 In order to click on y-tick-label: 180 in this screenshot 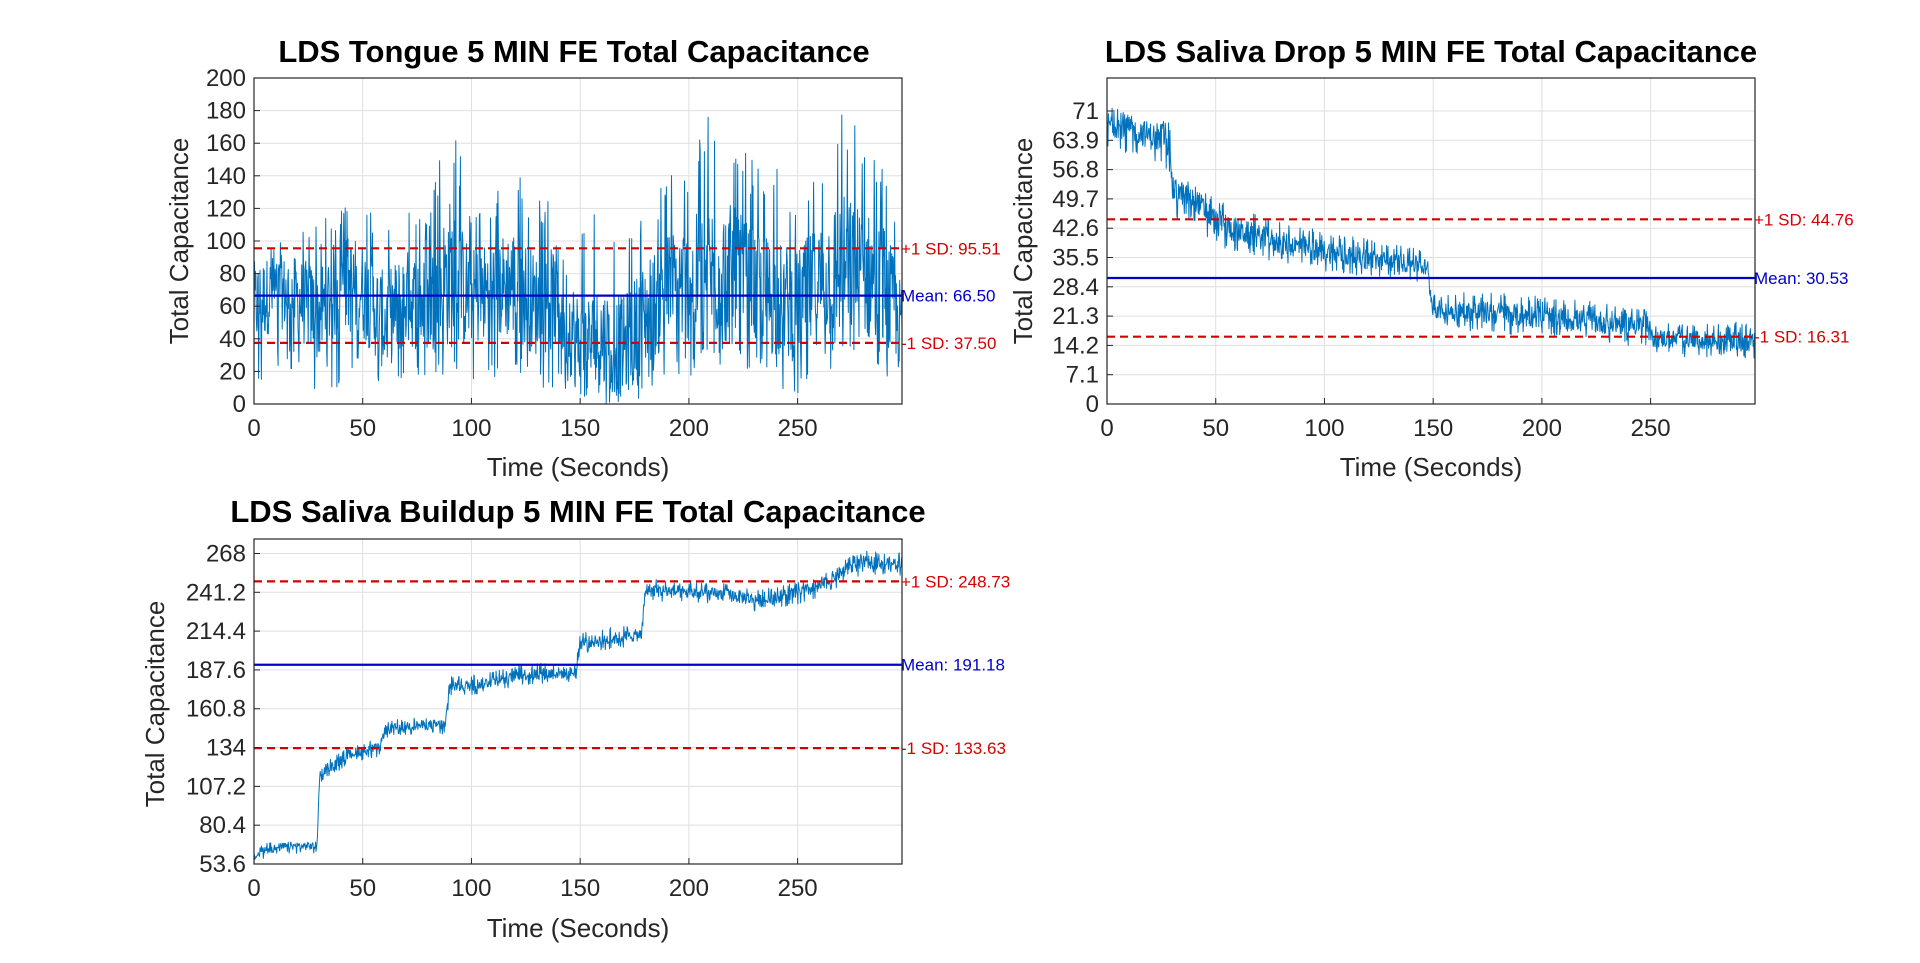, I will do `click(226, 111)`.